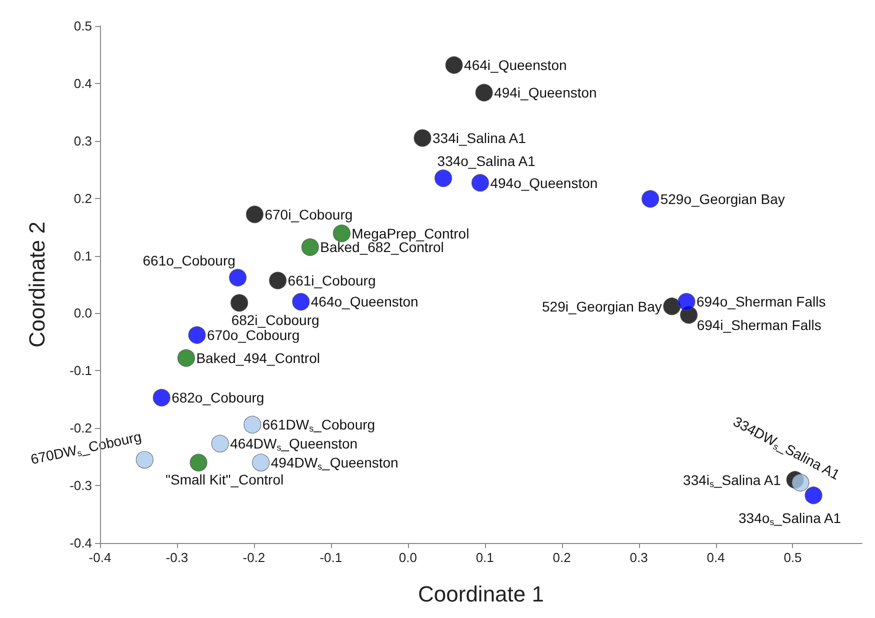  What do you see at coordinates (83, 140) in the screenshot?
I see `y-tick-label: 0.3` at bounding box center [83, 140].